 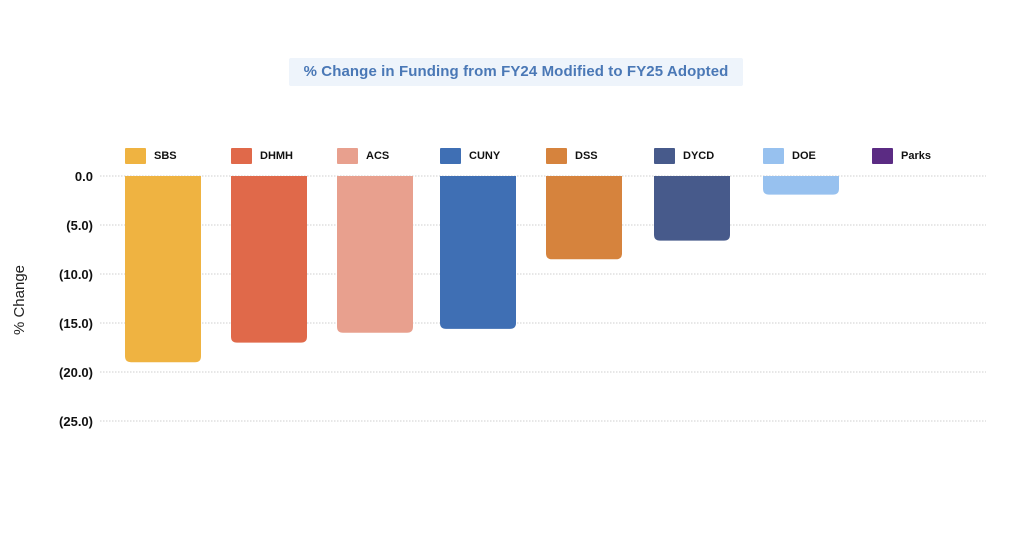 What do you see at coordinates (789, 156) in the screenshot?
I see `legend-item-doe: DOE` at bounding box center [789, 156].